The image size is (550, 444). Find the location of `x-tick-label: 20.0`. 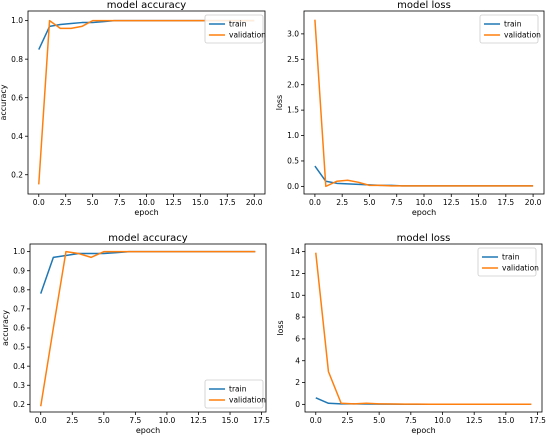

x-tick-label: 20.0 is located at coordinates (533, 202).